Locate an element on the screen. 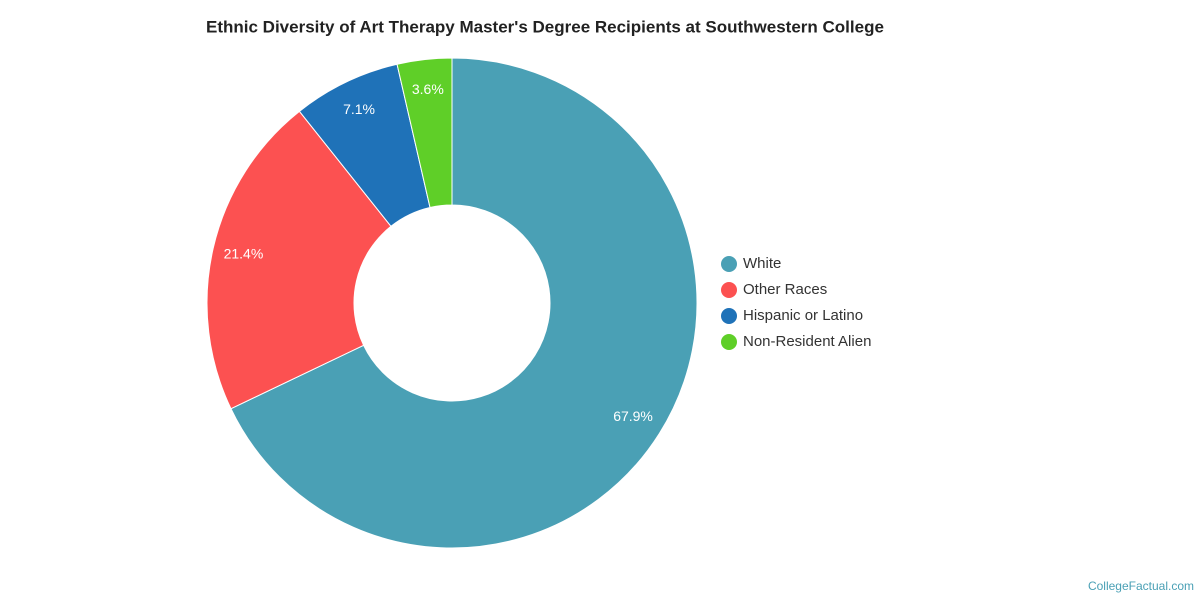 The width and height of the screenshot is (1200, 600). watermark: CollegeFactual.com is located at coordinates (1141, 586).